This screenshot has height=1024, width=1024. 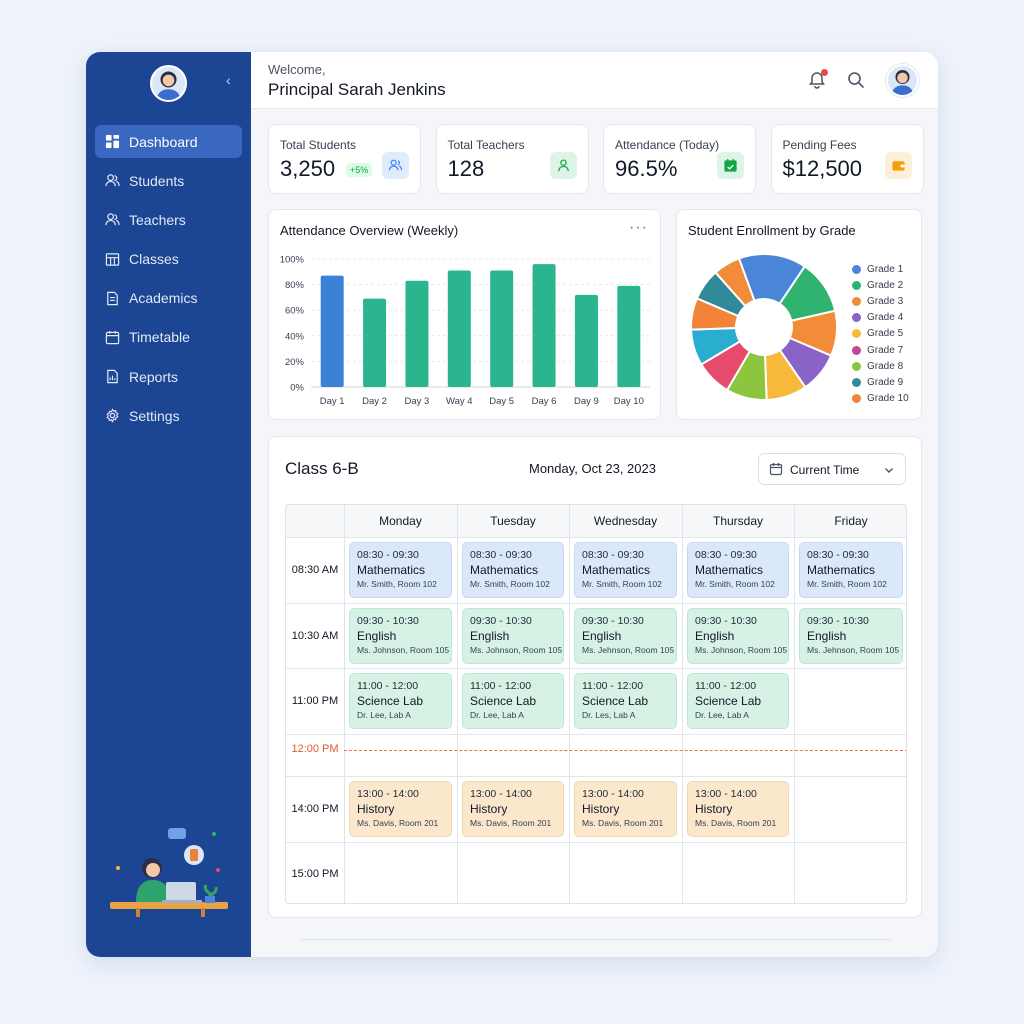 I want to click on wallet-icon, so click(x=898, y=165).